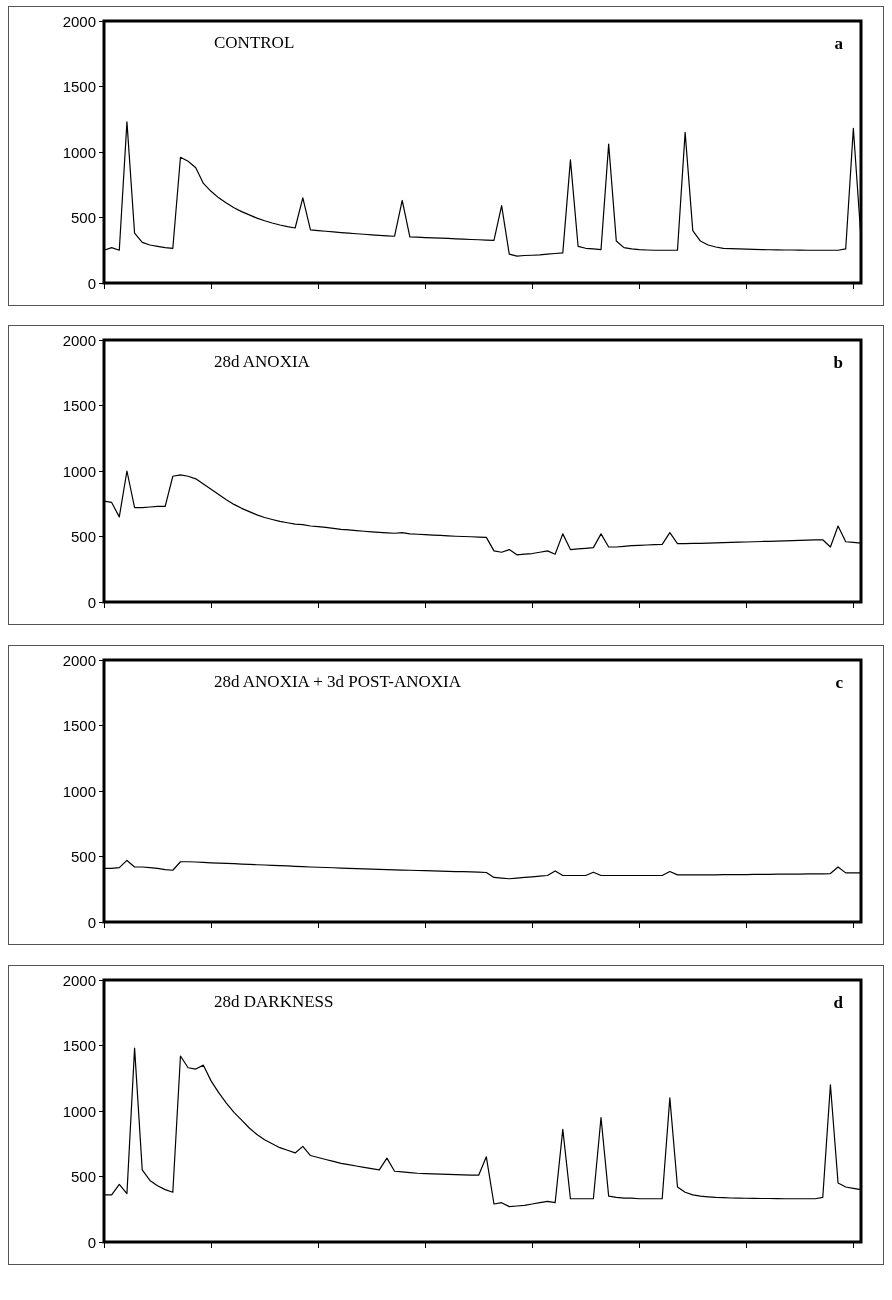 This screenshot has width=892, height=1300. I want to click on annotation: a, so click(839, 43).